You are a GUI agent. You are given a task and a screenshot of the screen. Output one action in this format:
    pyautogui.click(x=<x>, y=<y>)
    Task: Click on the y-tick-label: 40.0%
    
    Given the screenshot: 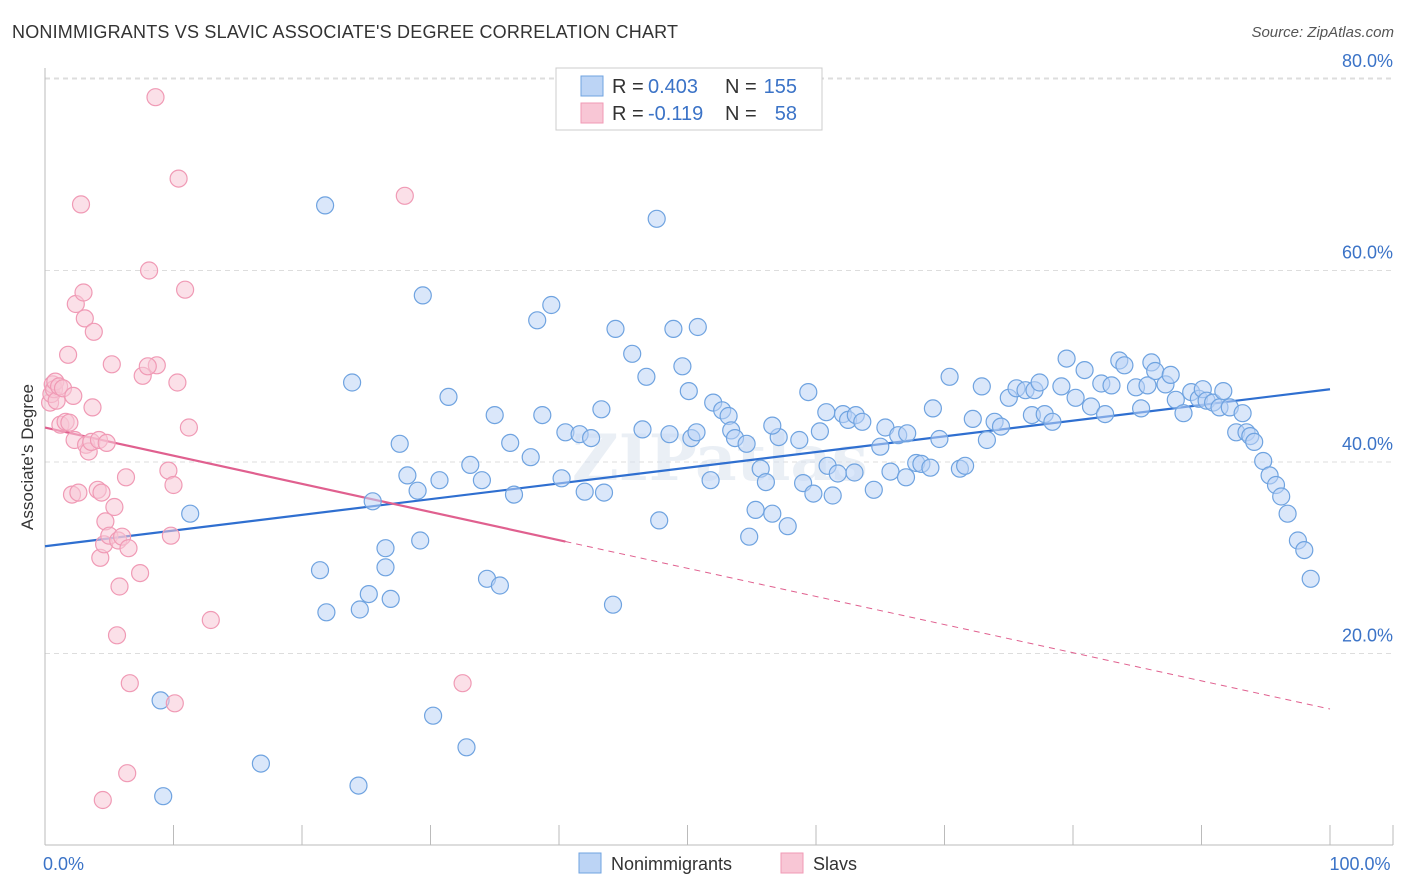 What is the action you would take?
    pyautogui.click(x=1367, y=444)
    